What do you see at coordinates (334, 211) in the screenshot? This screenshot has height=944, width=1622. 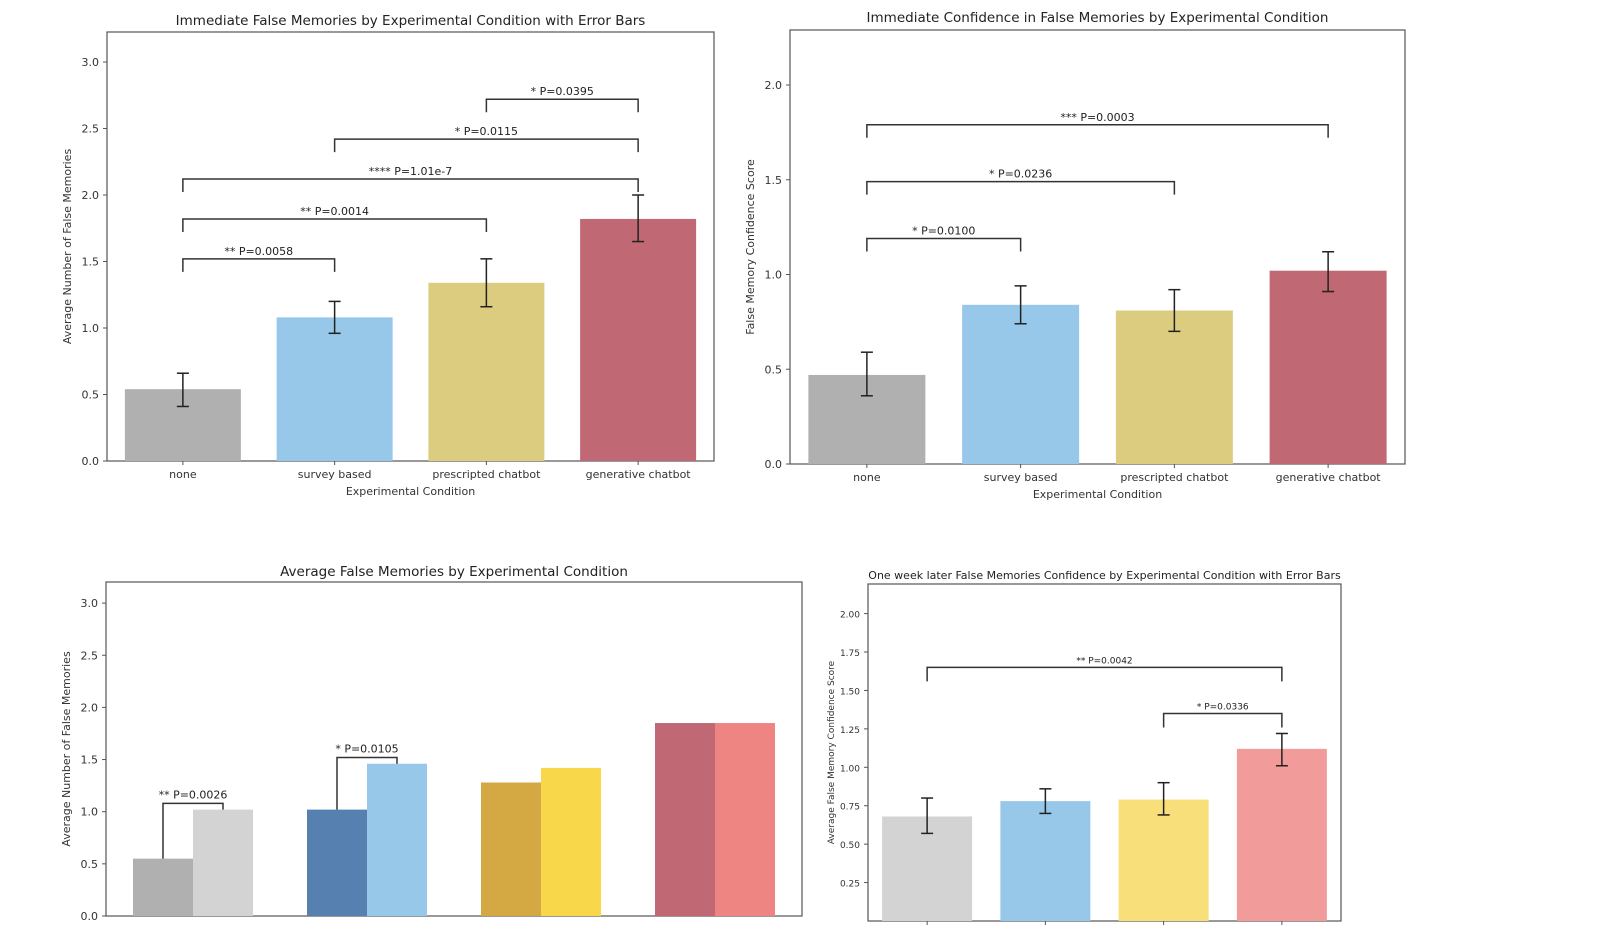 I see `significance-label: ** P=0.0014` at bounding box center [334, 211].